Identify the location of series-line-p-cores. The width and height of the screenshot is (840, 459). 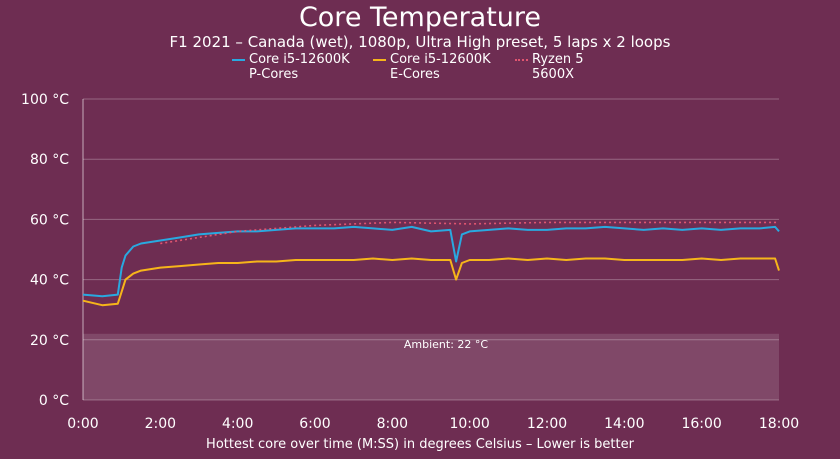
(431, 261).